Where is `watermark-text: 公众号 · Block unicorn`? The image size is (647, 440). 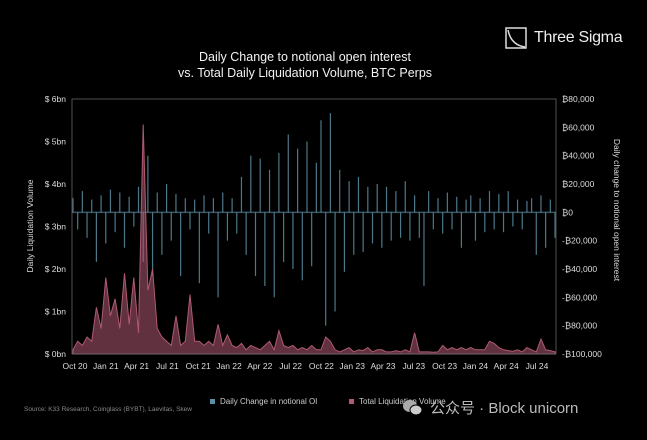 watermark-text: 公众号 · Block unicorn is located at coordinates (504, 408).